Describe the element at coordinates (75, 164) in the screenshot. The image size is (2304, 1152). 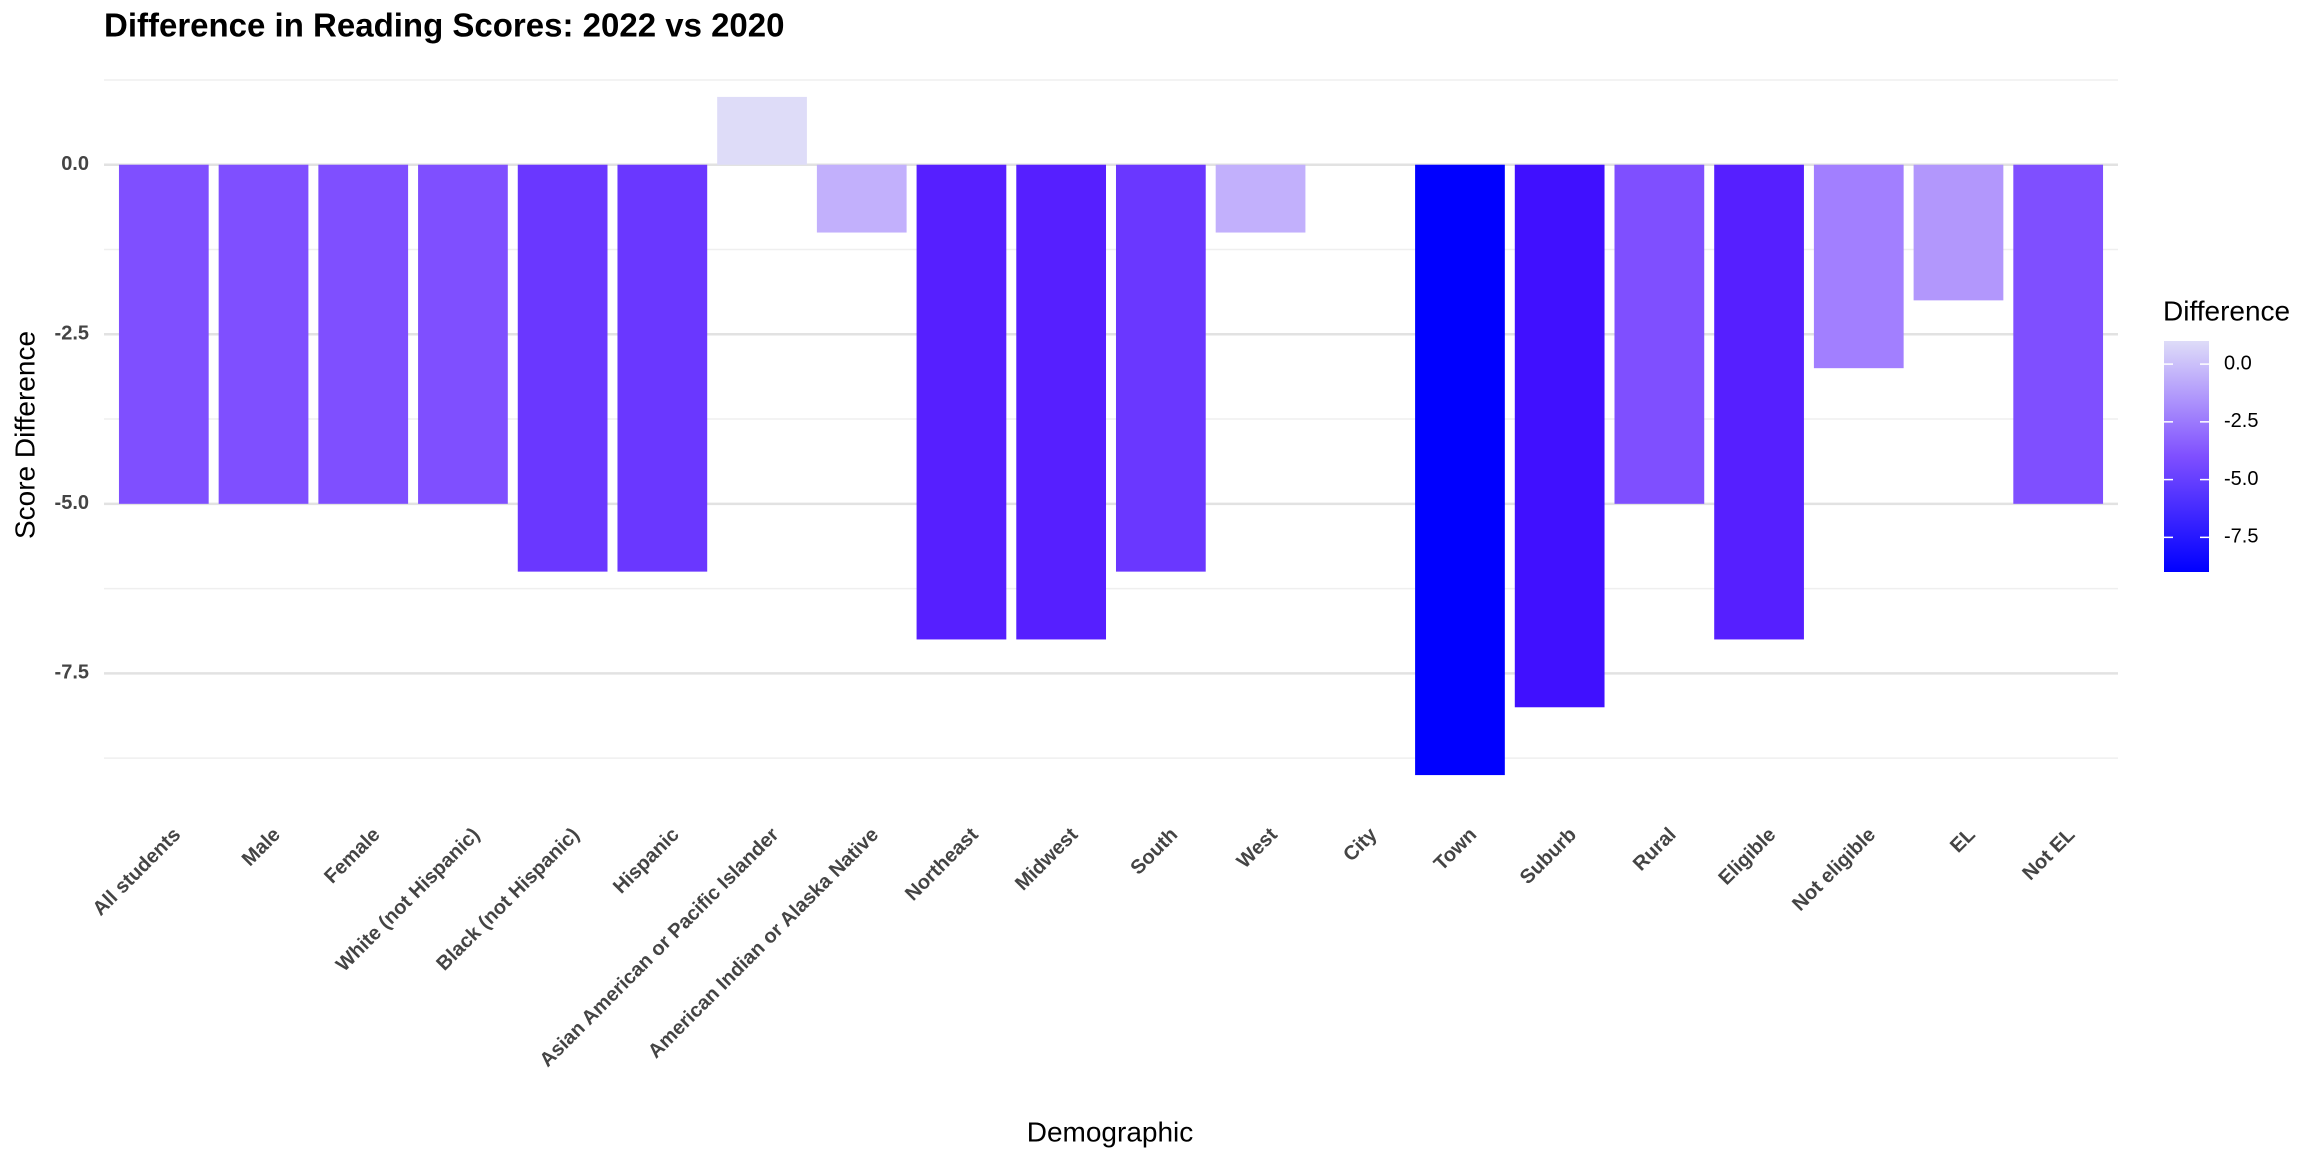
I see `y-tick-label: 0.0` at that location.